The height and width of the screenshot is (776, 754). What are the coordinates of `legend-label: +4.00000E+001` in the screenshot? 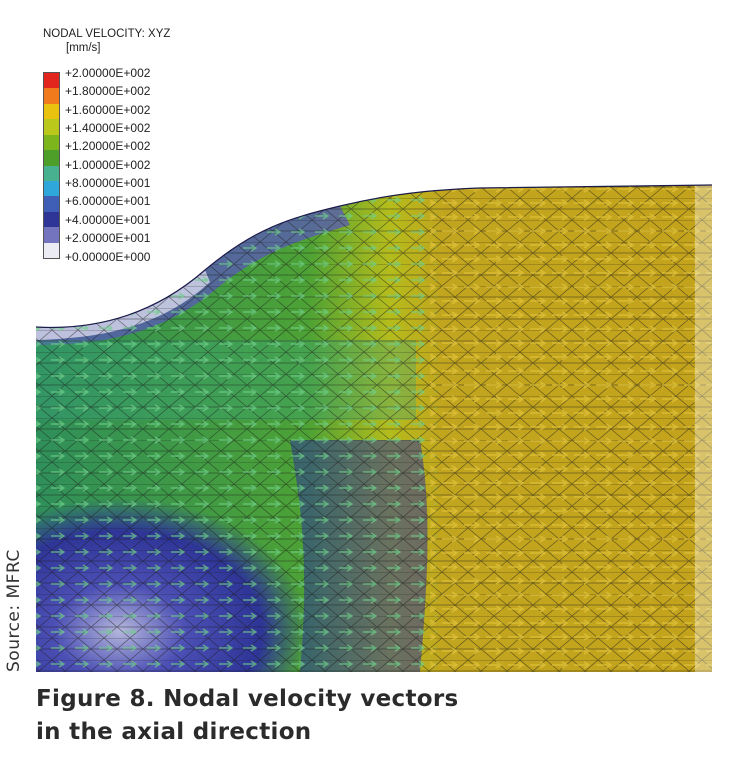 It's located at (108, 219).